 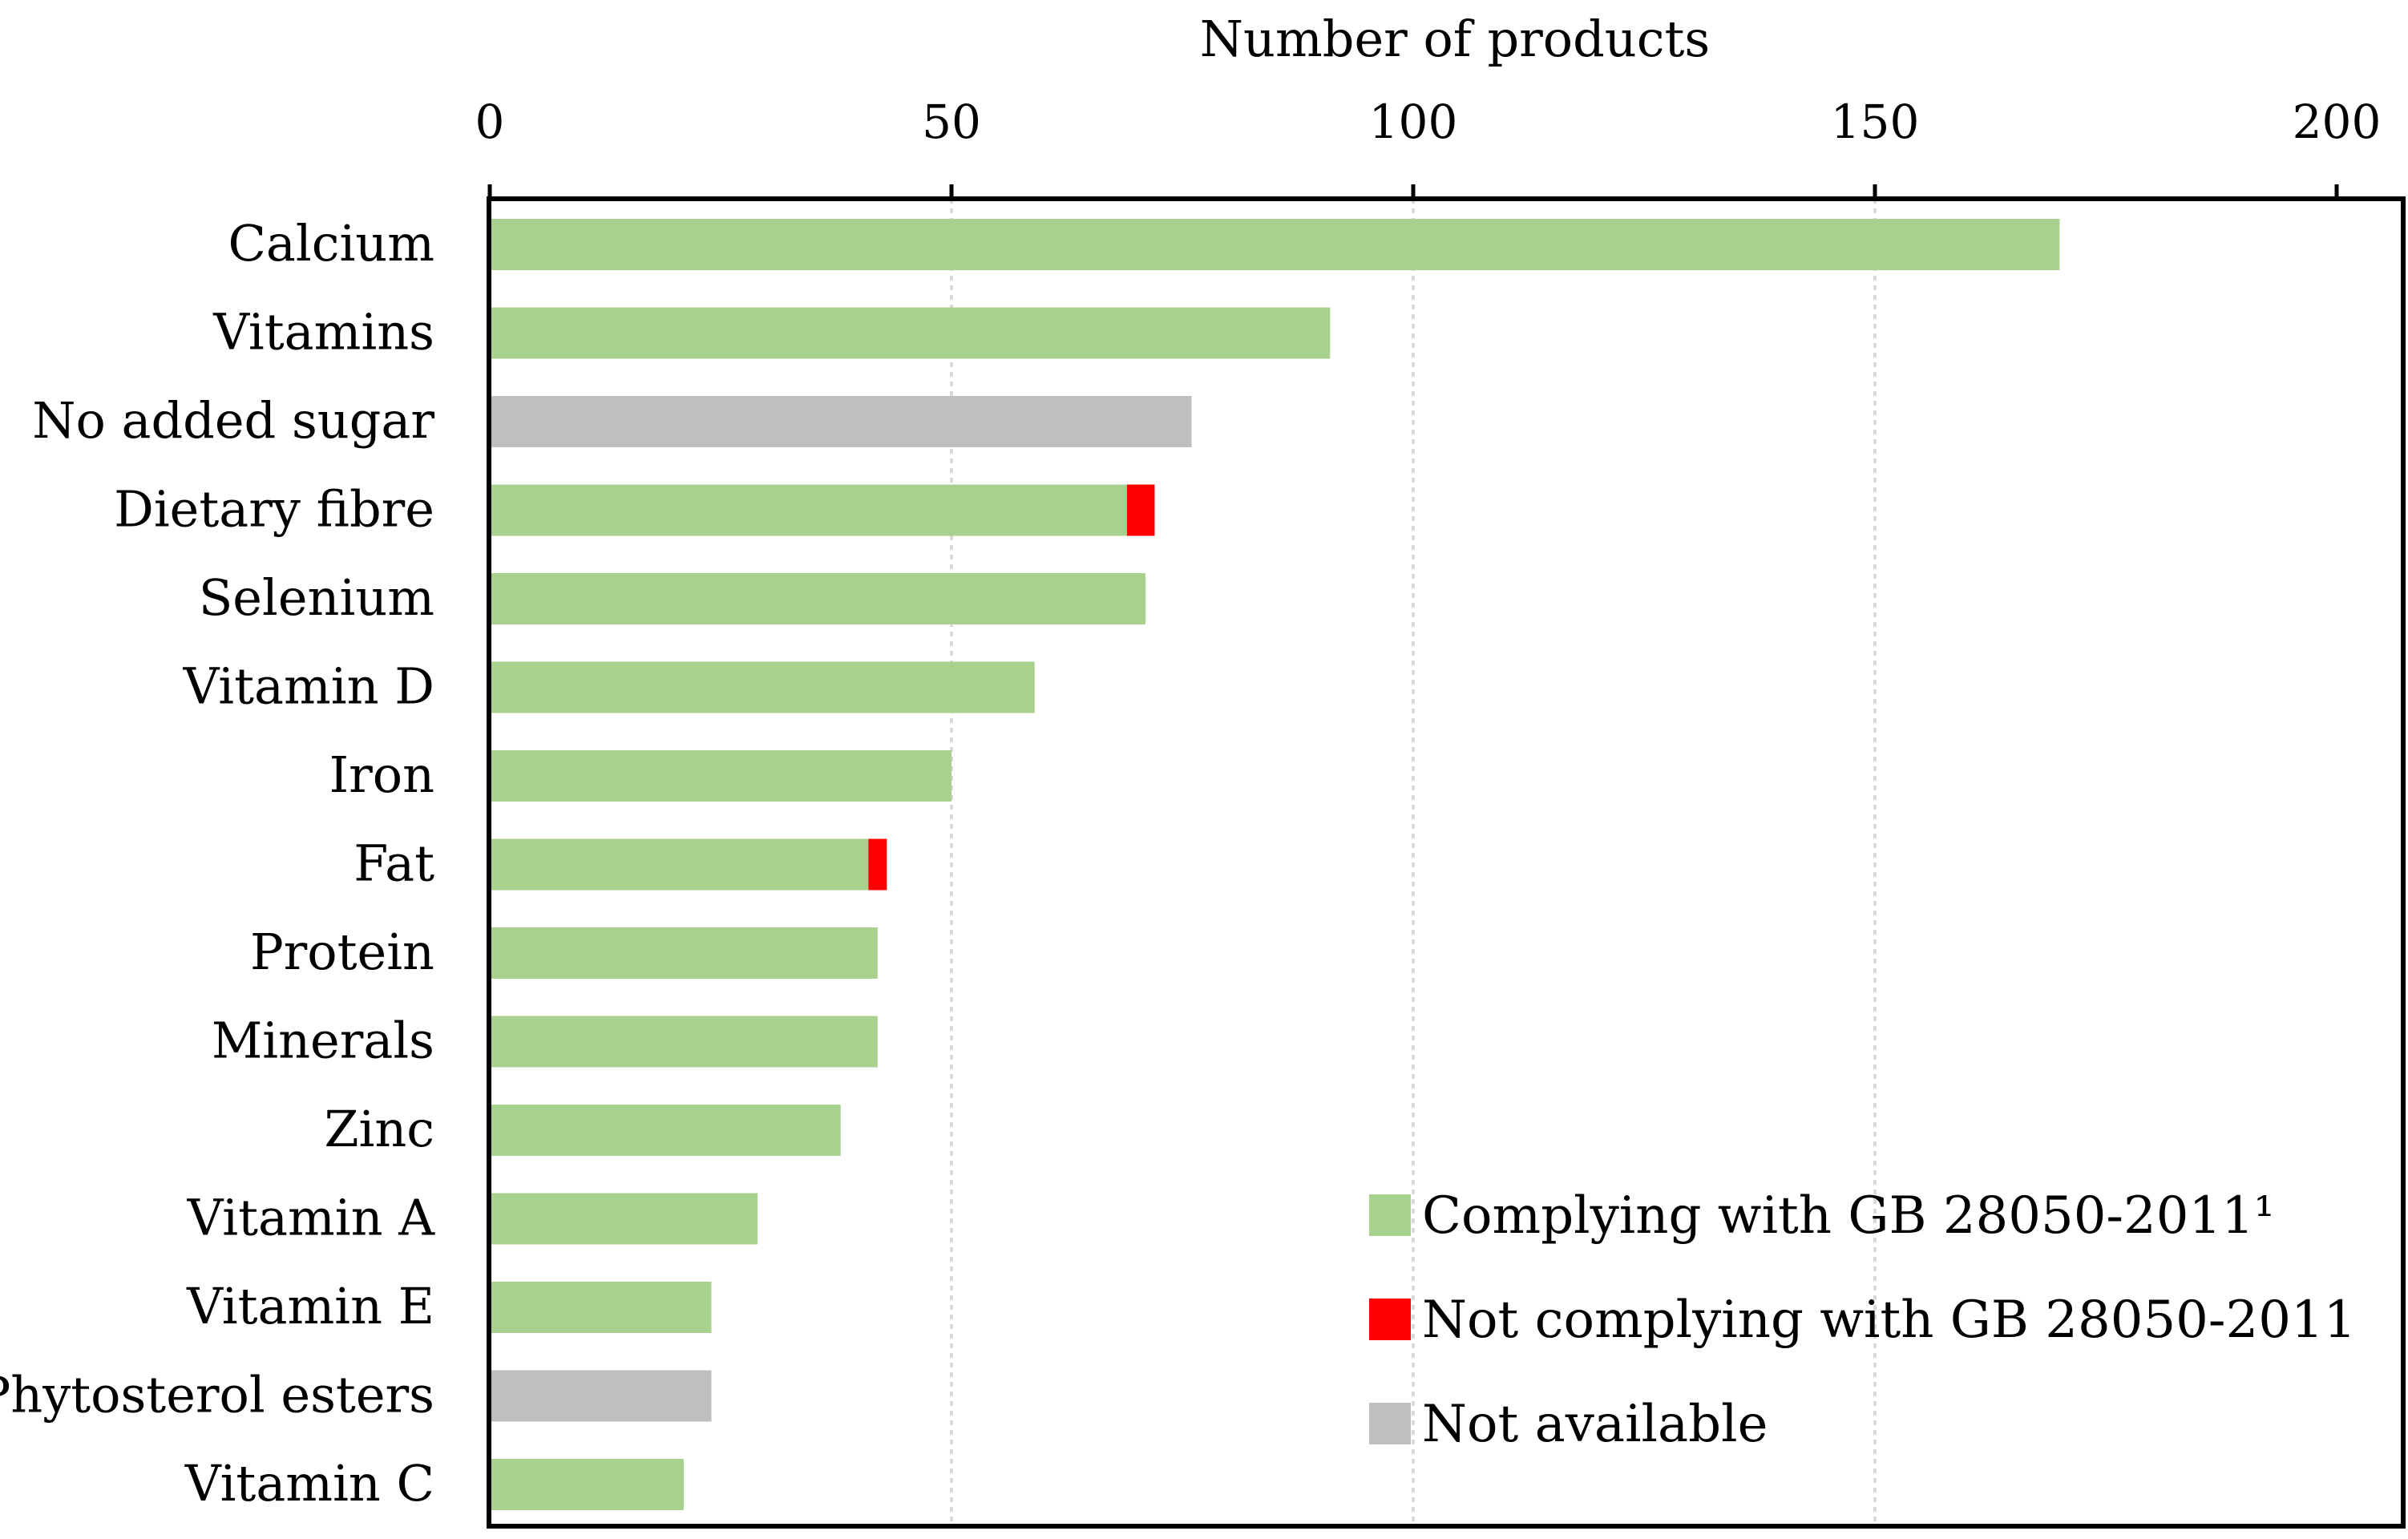 I want to click on tick-label-200: 200, so click(x=2337, y=122).